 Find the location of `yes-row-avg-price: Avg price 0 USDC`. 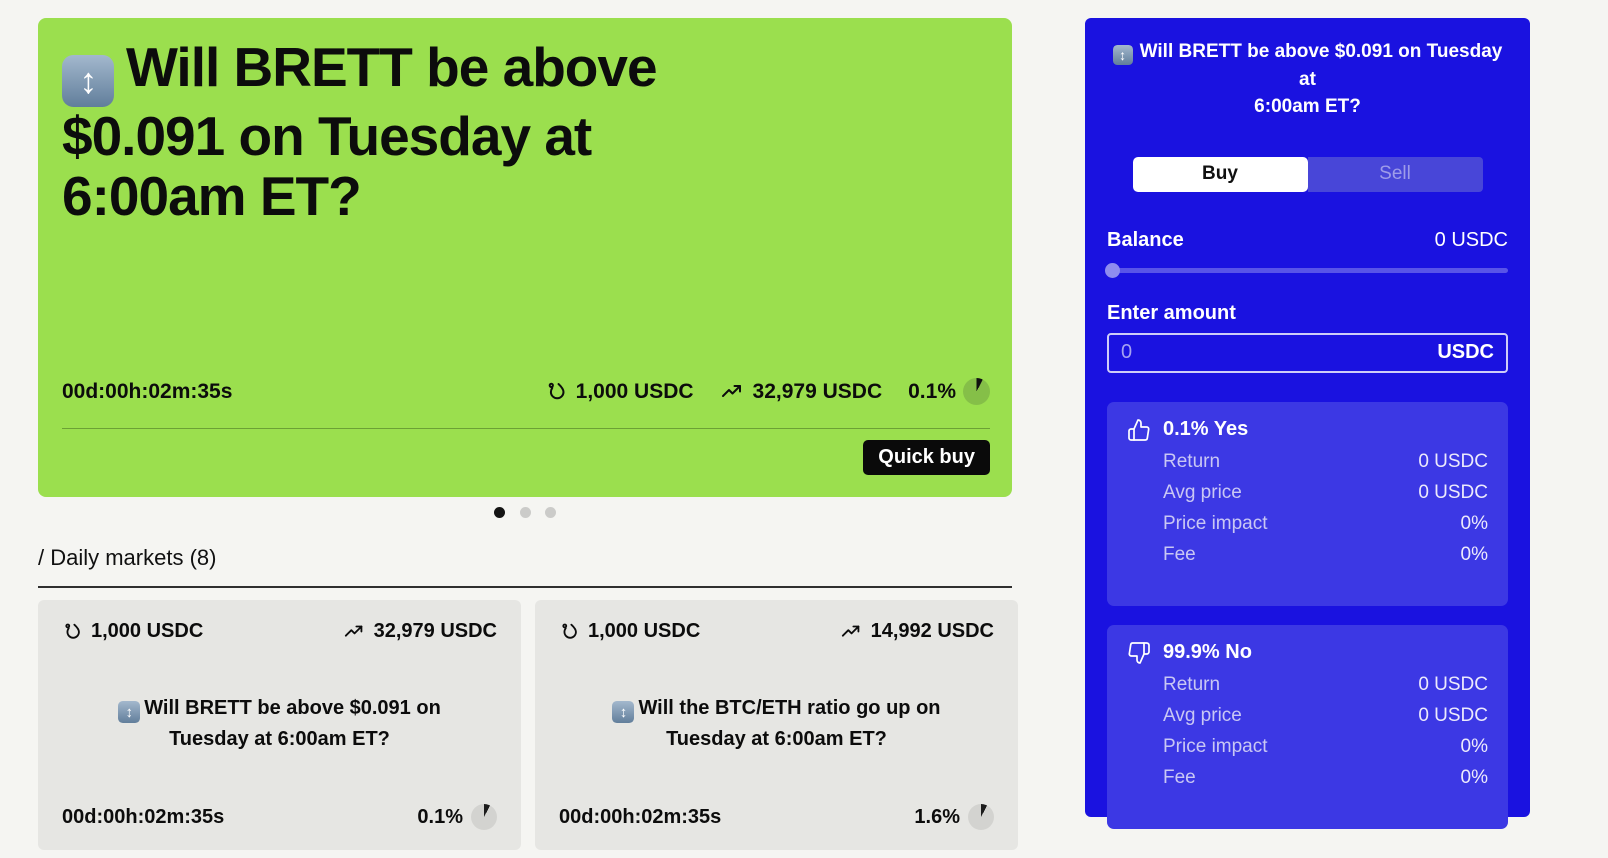

yes-row-avg-price: Avg price 0 USDC is located at coordinates (1325, 493).